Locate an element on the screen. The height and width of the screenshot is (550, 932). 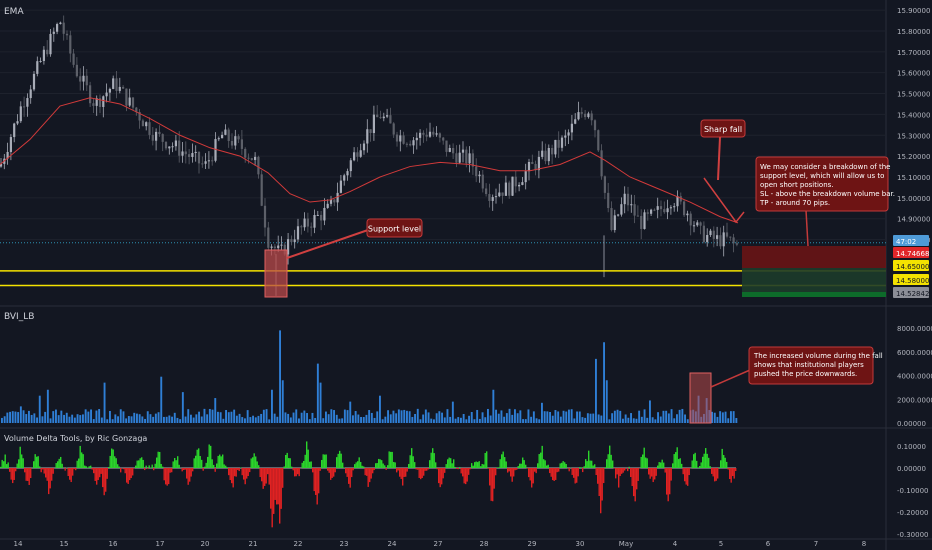
price-tag is located at coordinates (911, 252).